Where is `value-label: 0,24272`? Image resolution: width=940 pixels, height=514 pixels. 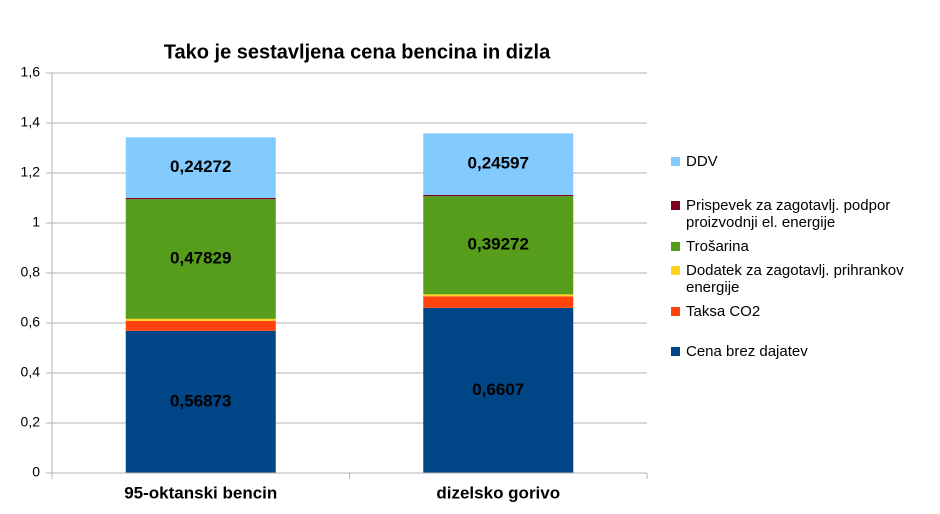 value-label: 0,24272 is located at coordinates (200, 166).